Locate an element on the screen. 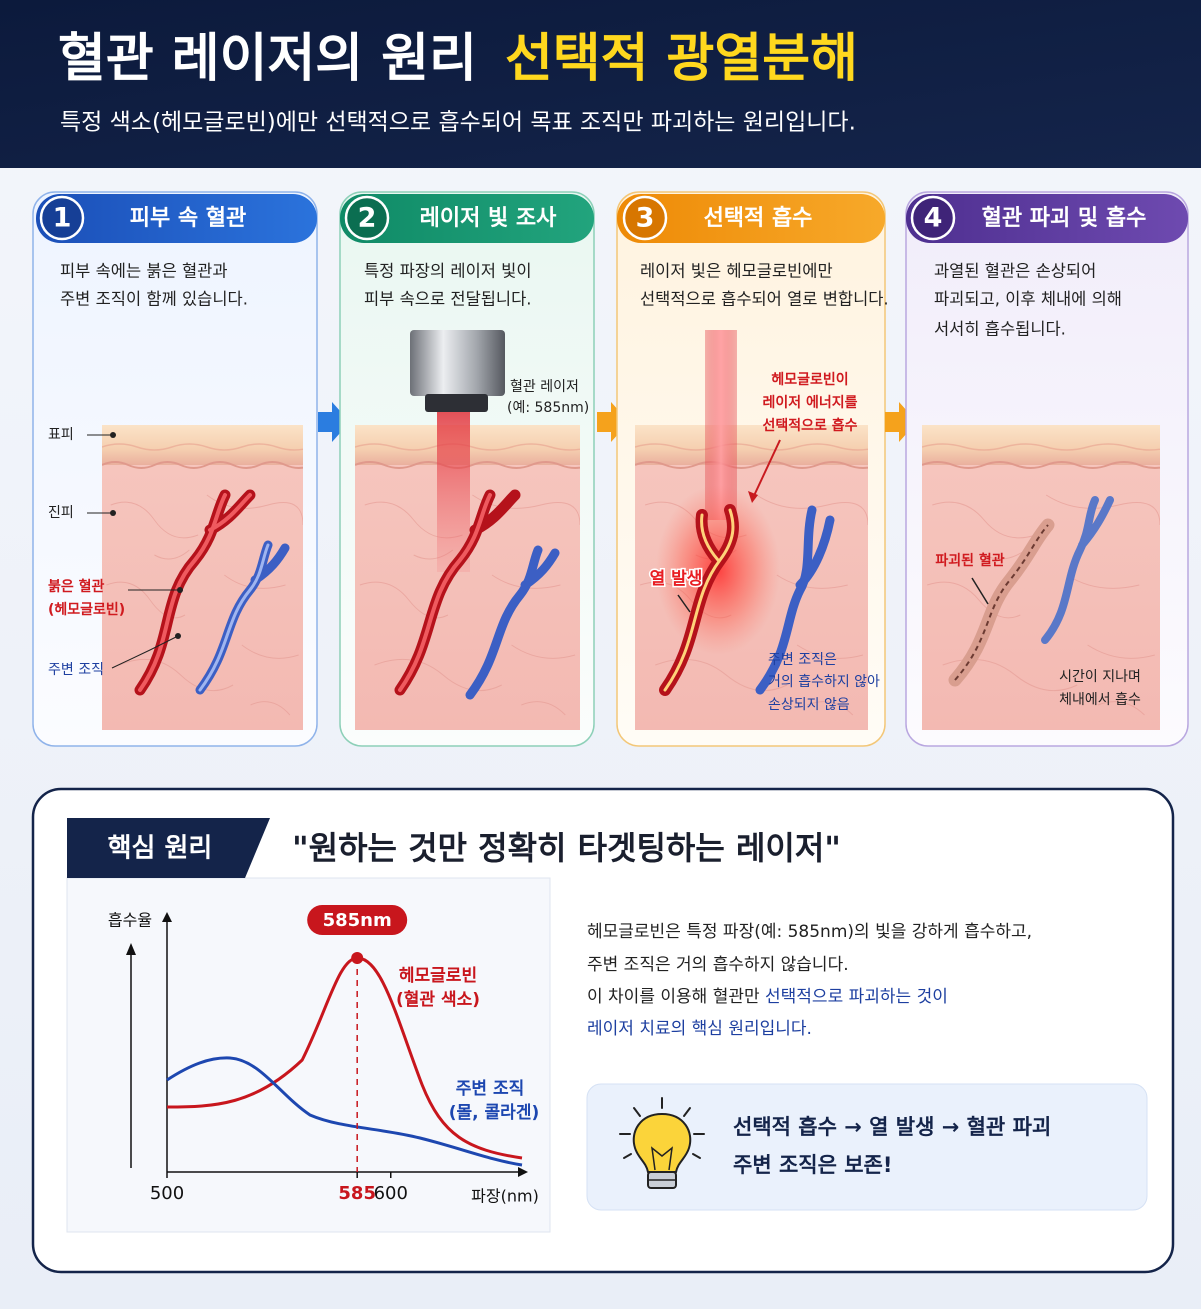  legend-label: 주변 조직 is located at coordinates (490, 1089).